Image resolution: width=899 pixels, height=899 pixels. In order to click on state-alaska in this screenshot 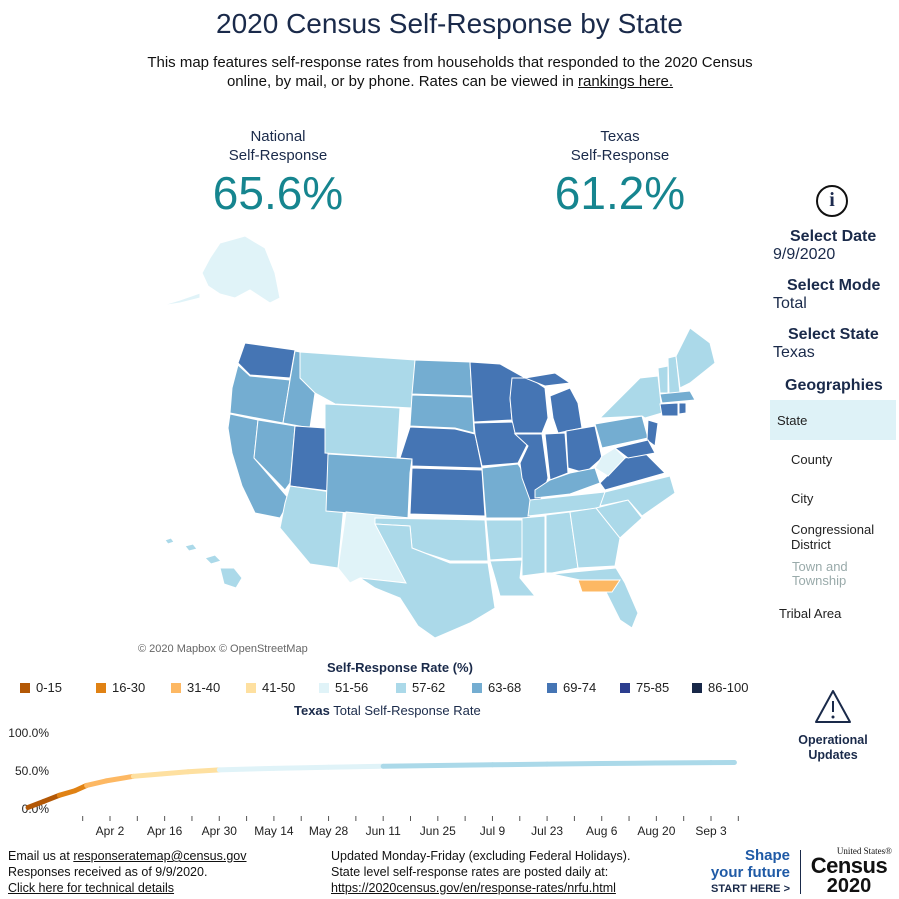, I will do `click(220, 271)`.